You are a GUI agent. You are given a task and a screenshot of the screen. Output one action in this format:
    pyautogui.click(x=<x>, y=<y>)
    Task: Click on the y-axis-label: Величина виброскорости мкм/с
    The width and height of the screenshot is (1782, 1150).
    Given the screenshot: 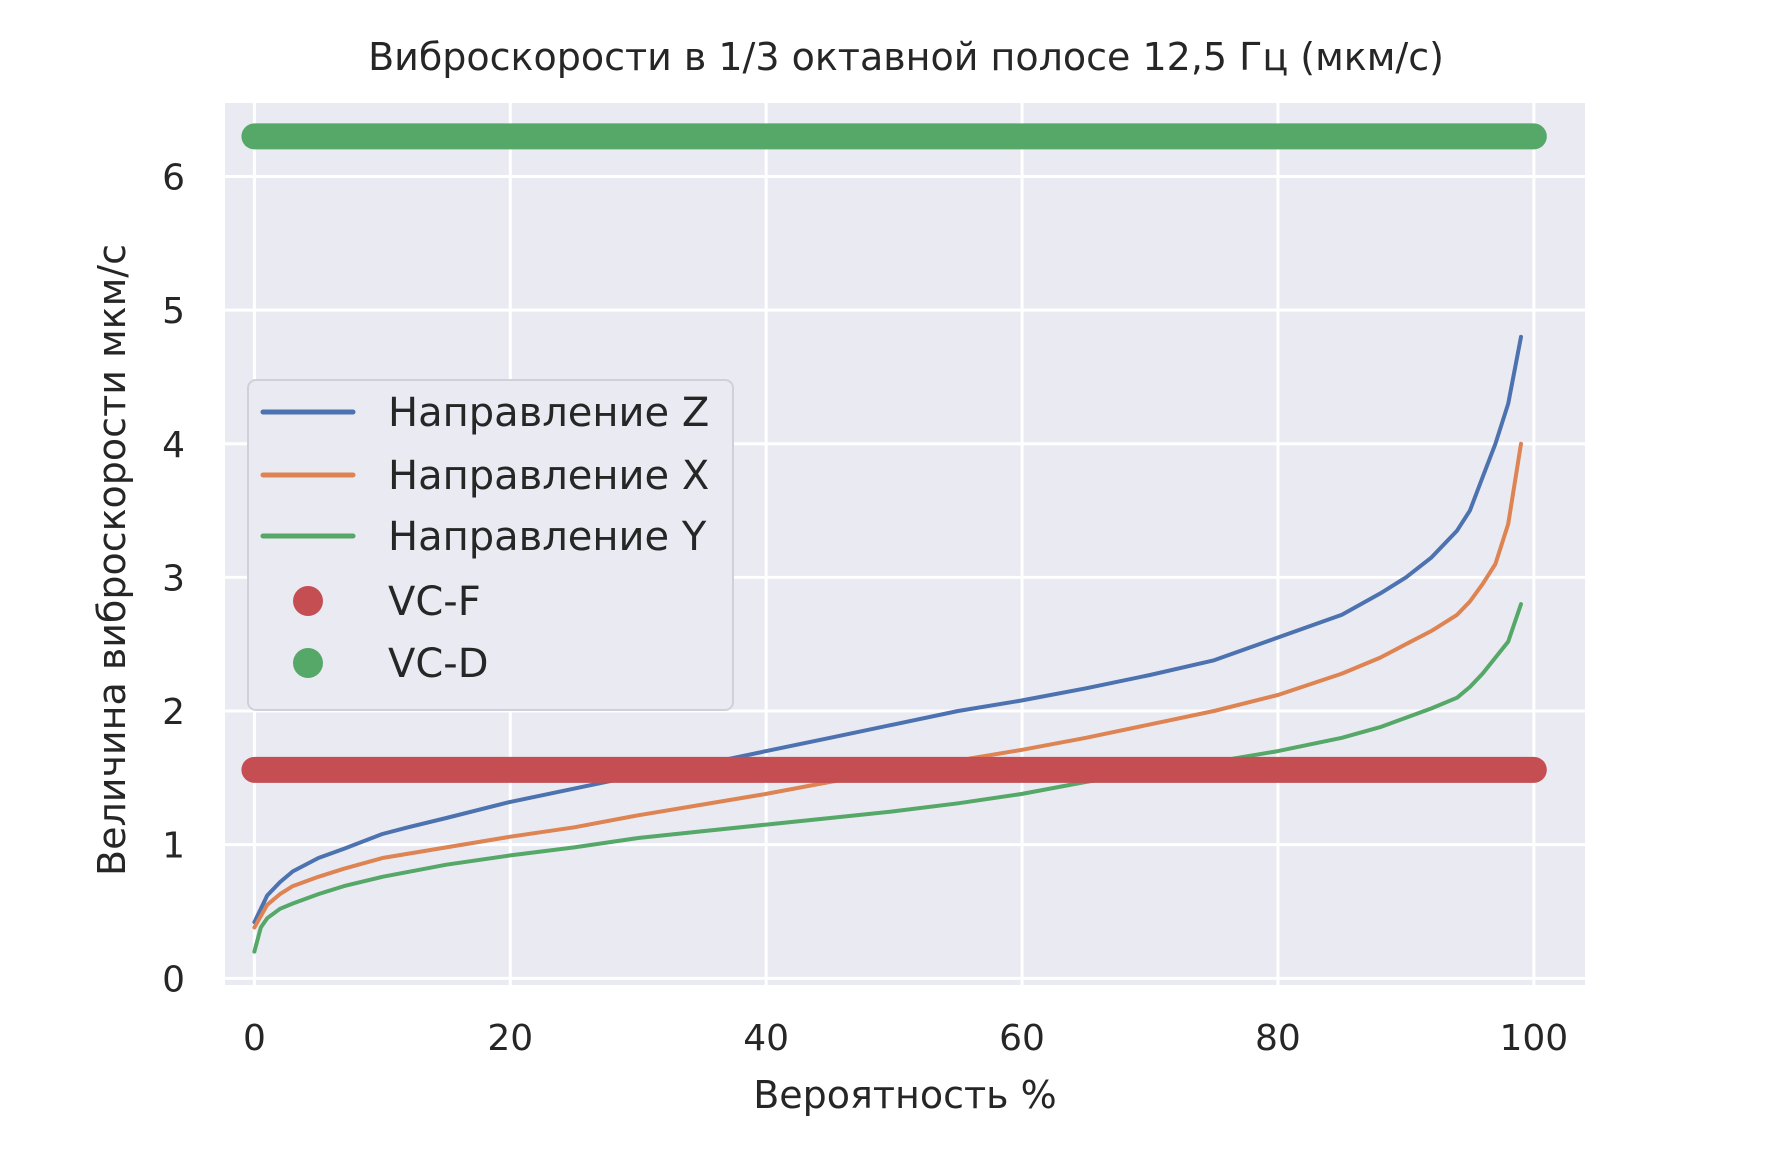 What is the action you would take?
    pyautogui.click(x=112, y=560)
    